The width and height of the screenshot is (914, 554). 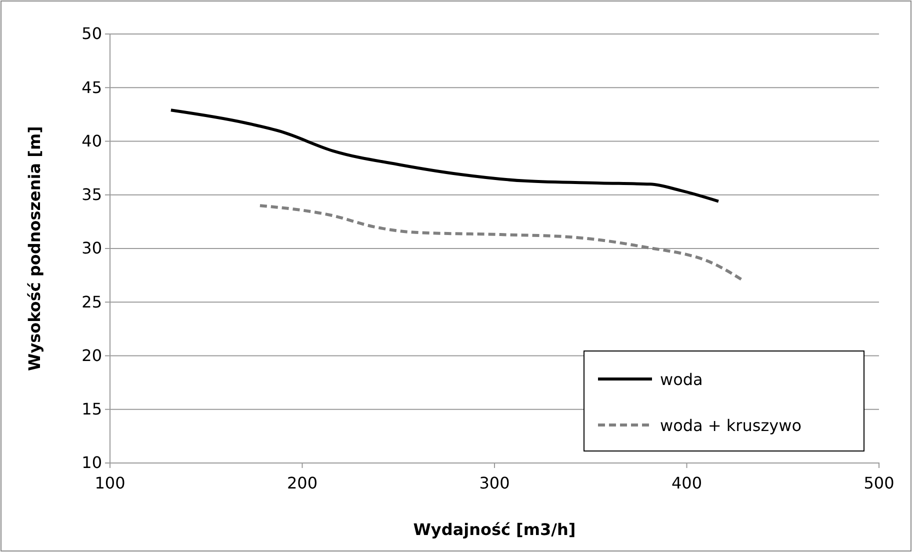 I want to click on y-tick-label: 50, so click(x=92, y=34).